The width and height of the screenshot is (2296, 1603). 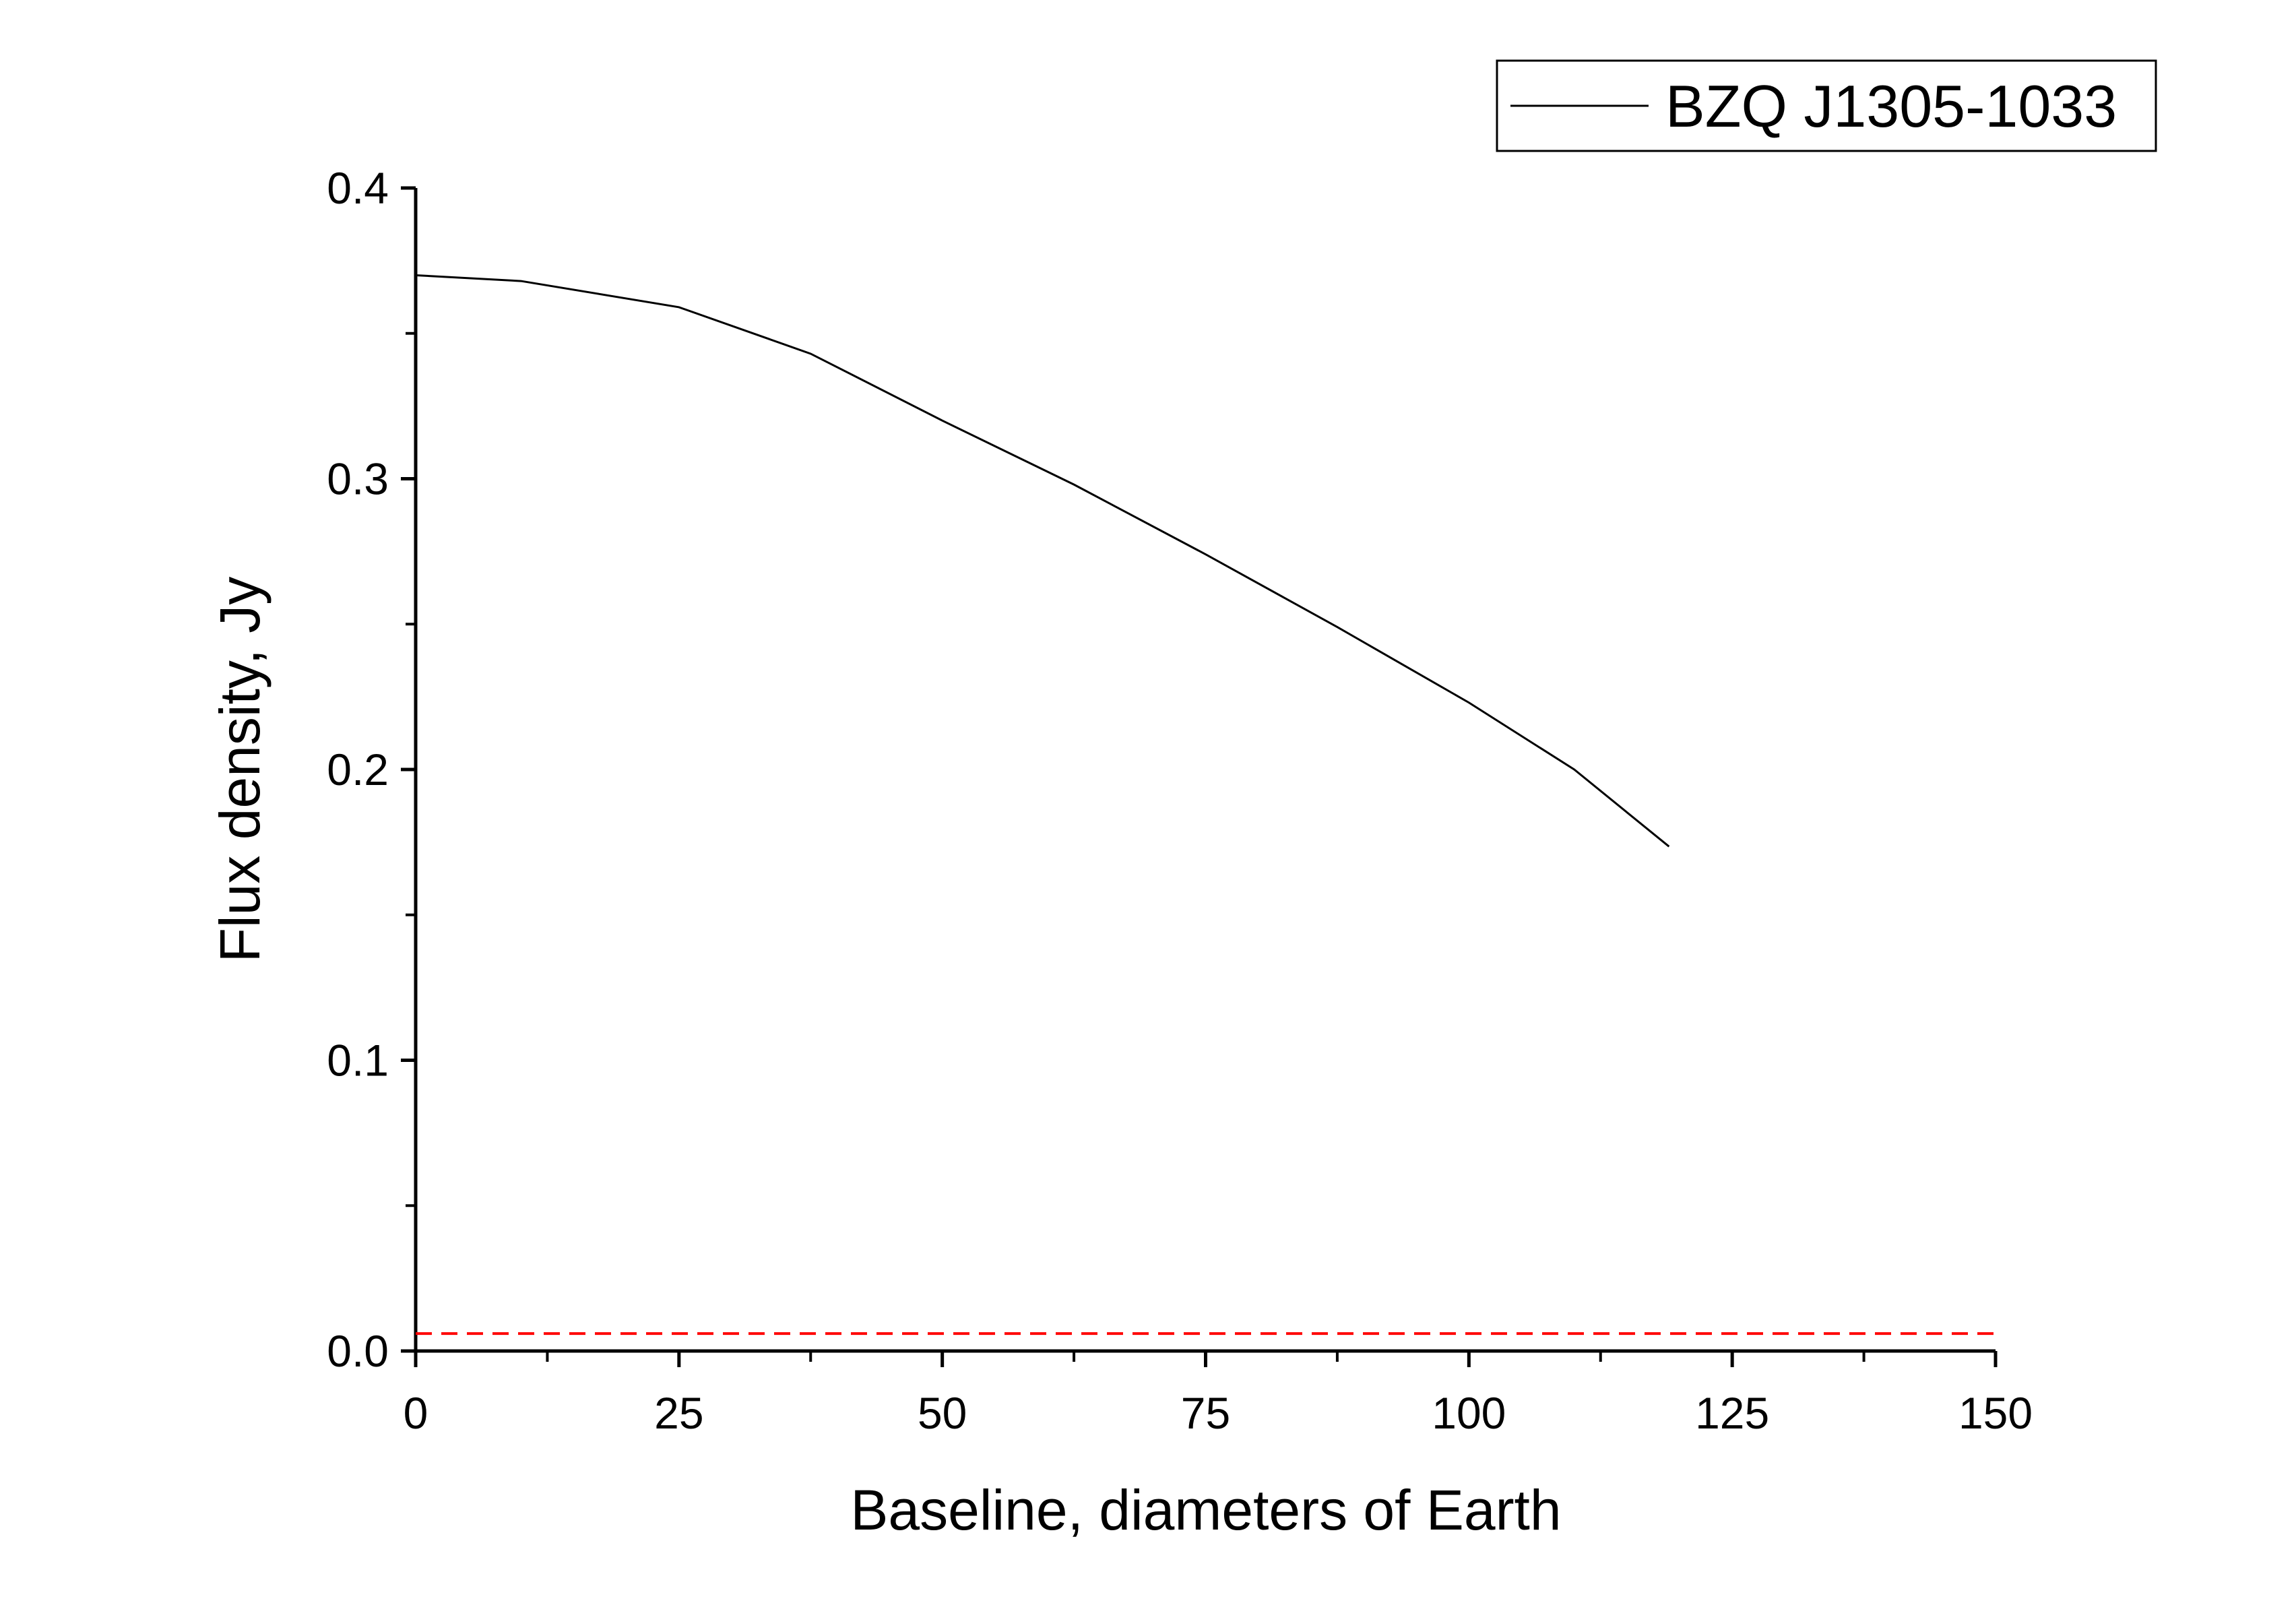 I want to click on legend-label: BZQ J1305-1033, so click(x=1891, y=106).